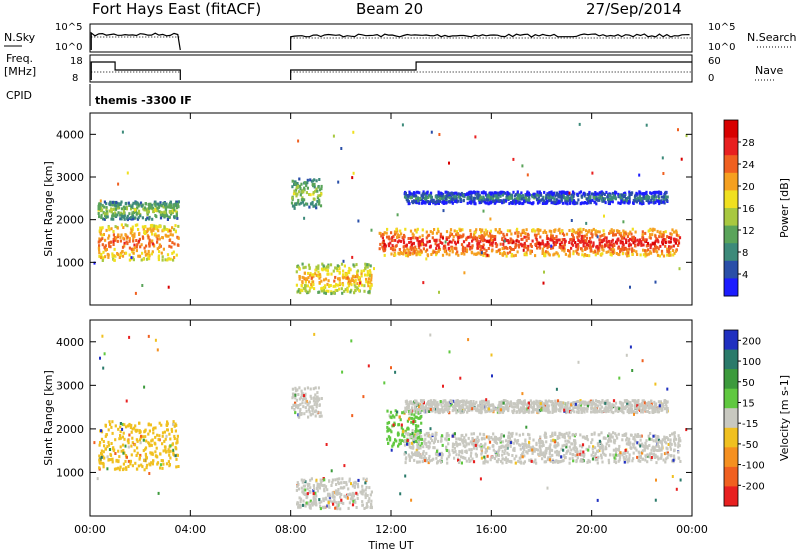  What do you see at coordinates (731, 164) in the screenshot?
I see `colorbar-segment` at bounding box center [731, 164].